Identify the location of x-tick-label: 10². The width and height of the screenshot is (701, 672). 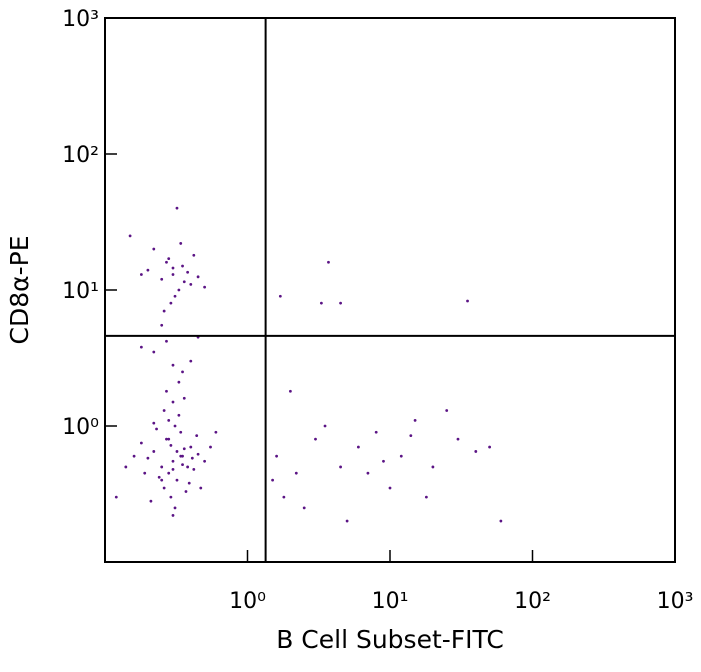
(532, 601).